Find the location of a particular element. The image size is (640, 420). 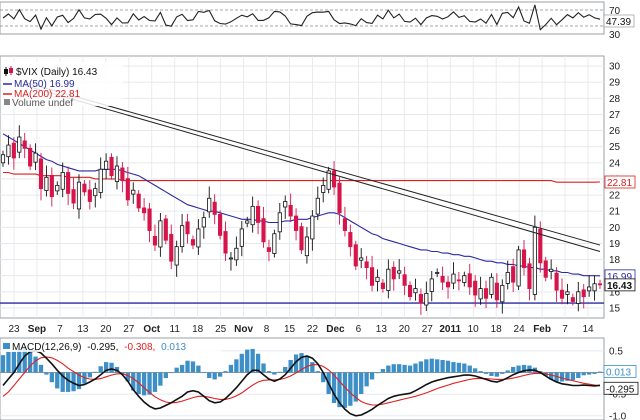

macd-hist-value: 0.013 is located at coordinates (618, 373).